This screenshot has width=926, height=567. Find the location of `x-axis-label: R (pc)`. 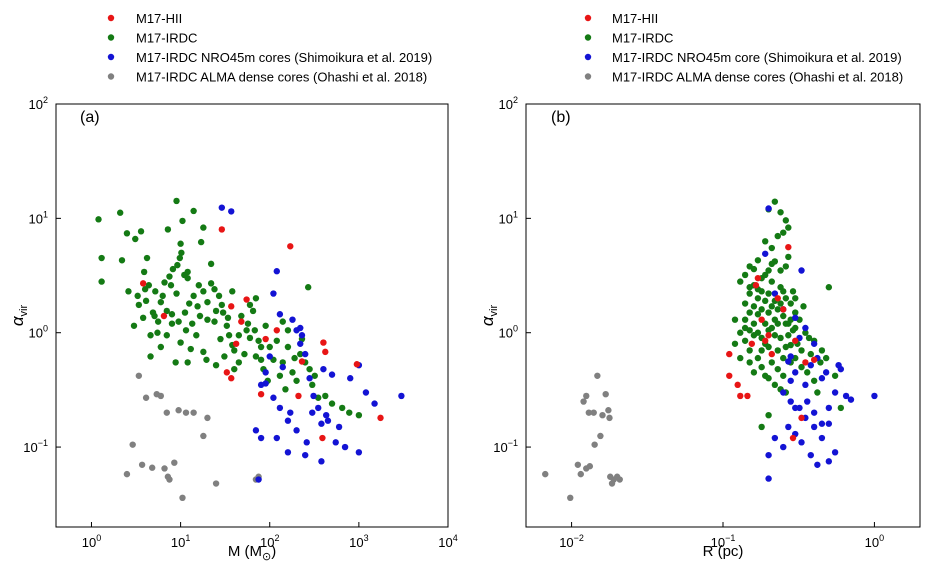

x-axis-label: R (pc) is located at coordinates (723, 551).